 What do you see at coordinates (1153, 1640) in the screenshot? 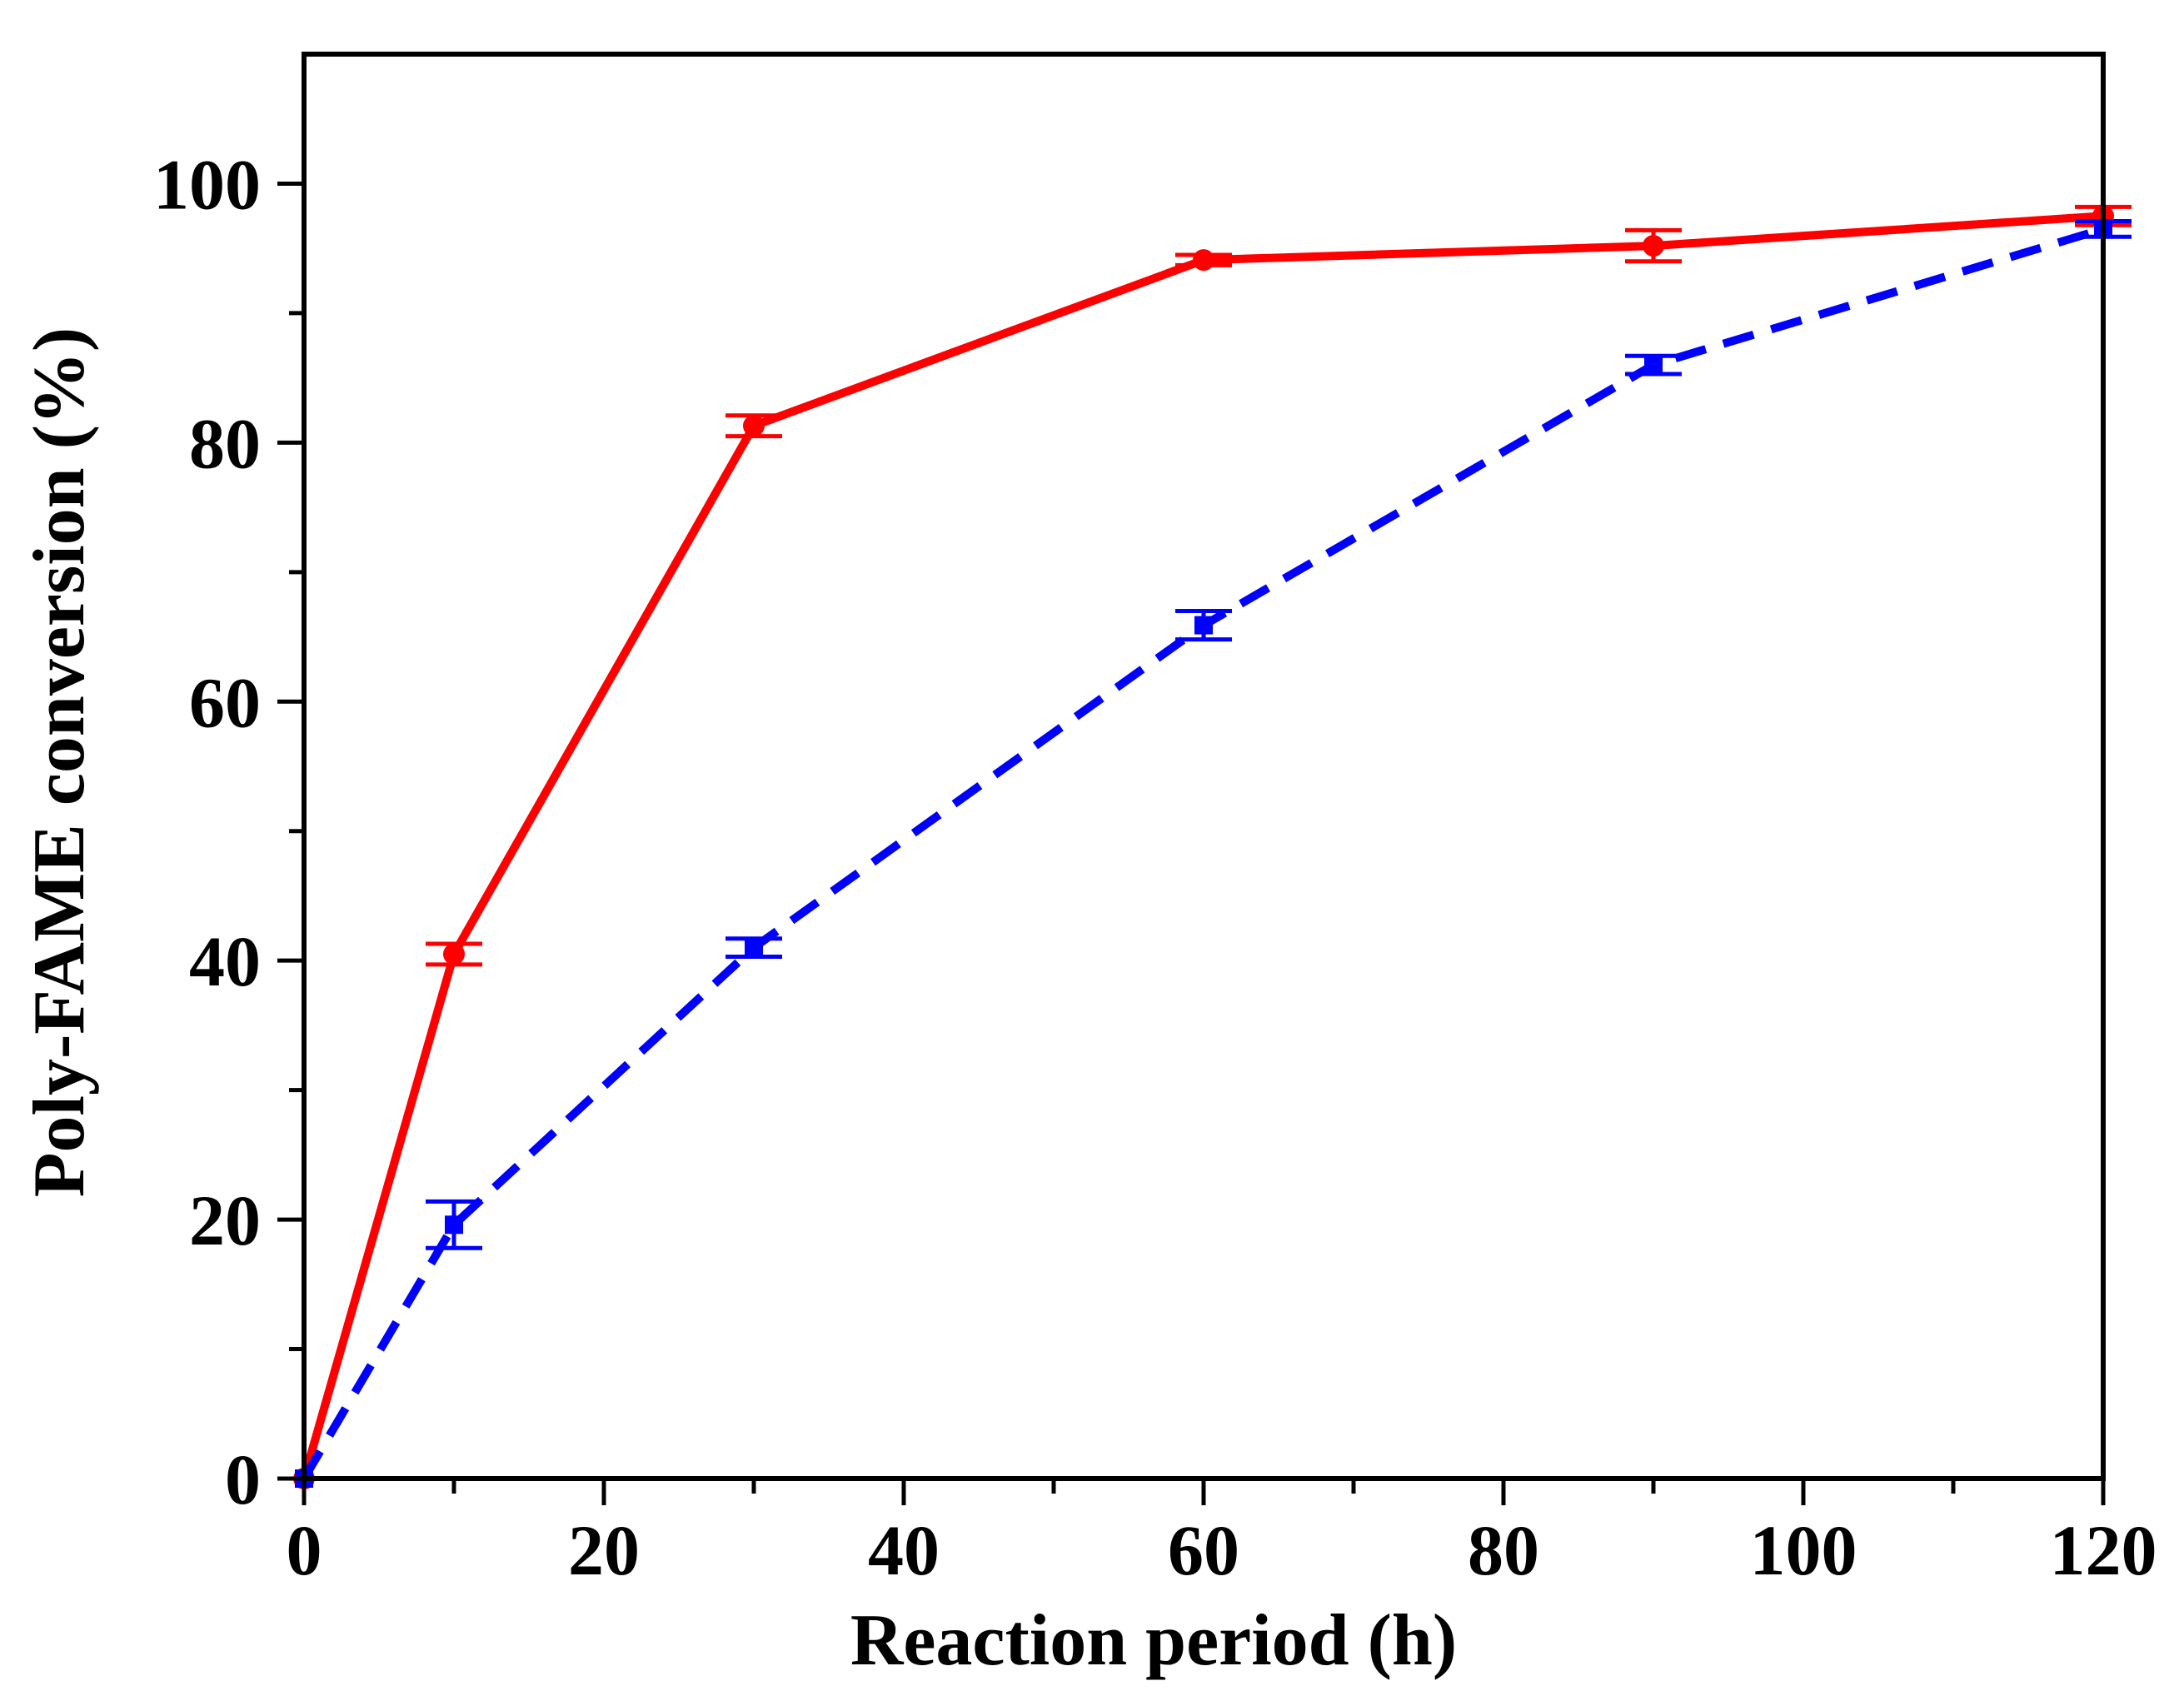
I see `x-axis-title: Reaction period (h)` at bounding box center [1153, 1640].